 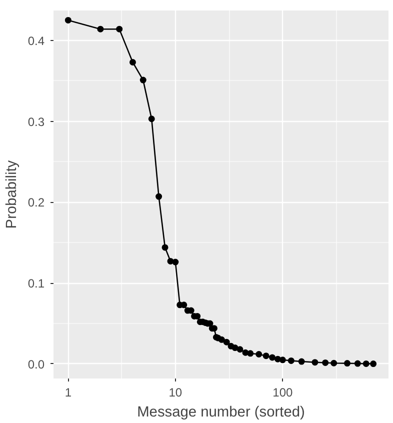 What do you see at coordinates (36, 41) in the screenshot?
I see `y-tick-label: 0.4` at bounding box center [36, 41].